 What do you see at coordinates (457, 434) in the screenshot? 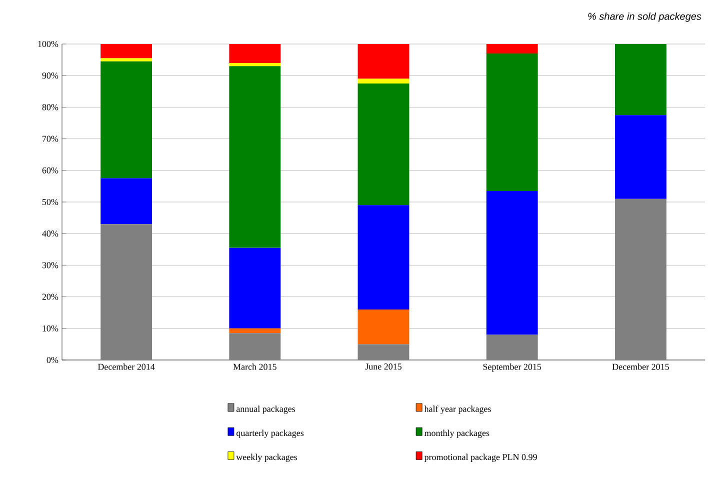
I see `legend-label: monthly packages` at bounding box center [457, 434].